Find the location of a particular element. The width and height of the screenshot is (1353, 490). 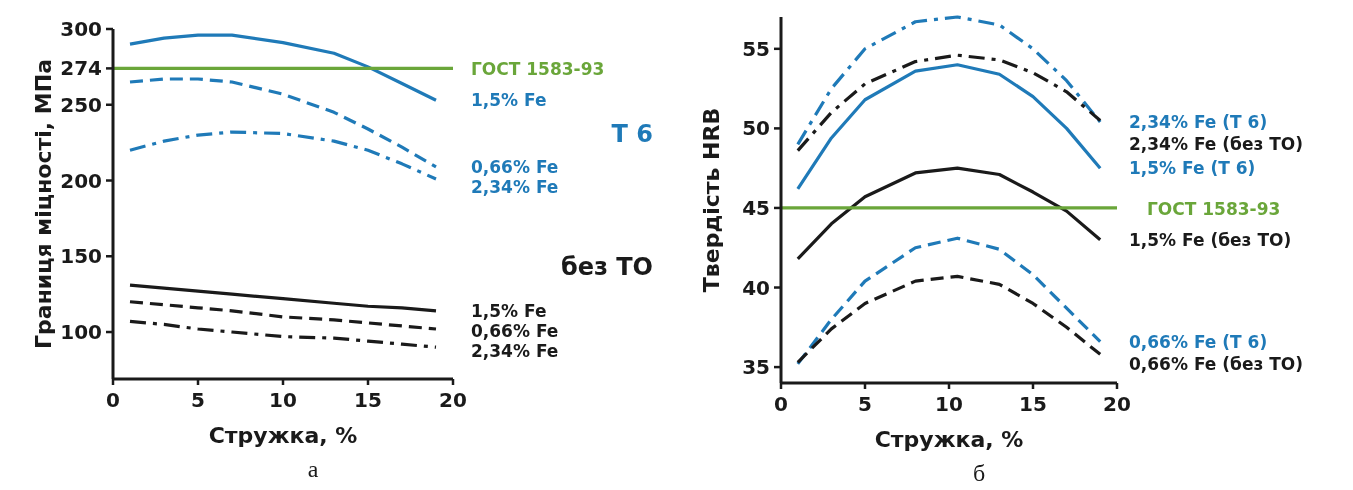

series-label: 1,5% Fe (без ТО) is located at coordinates (1210, 239).